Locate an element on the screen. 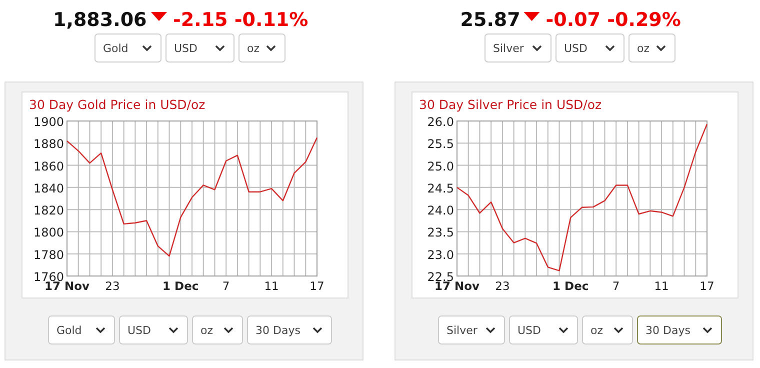 The width and height of the screenshot is (760, 368). text: 1,883.06 is located at coordinates (100, 20).